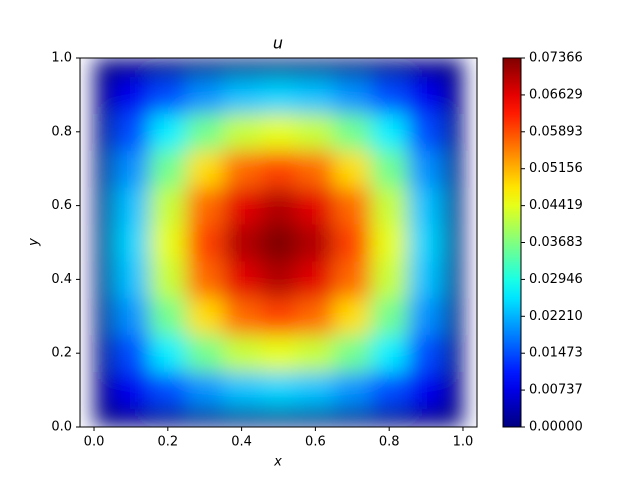  I want to click on y-tick-label: 0.6, so click(61, 205).